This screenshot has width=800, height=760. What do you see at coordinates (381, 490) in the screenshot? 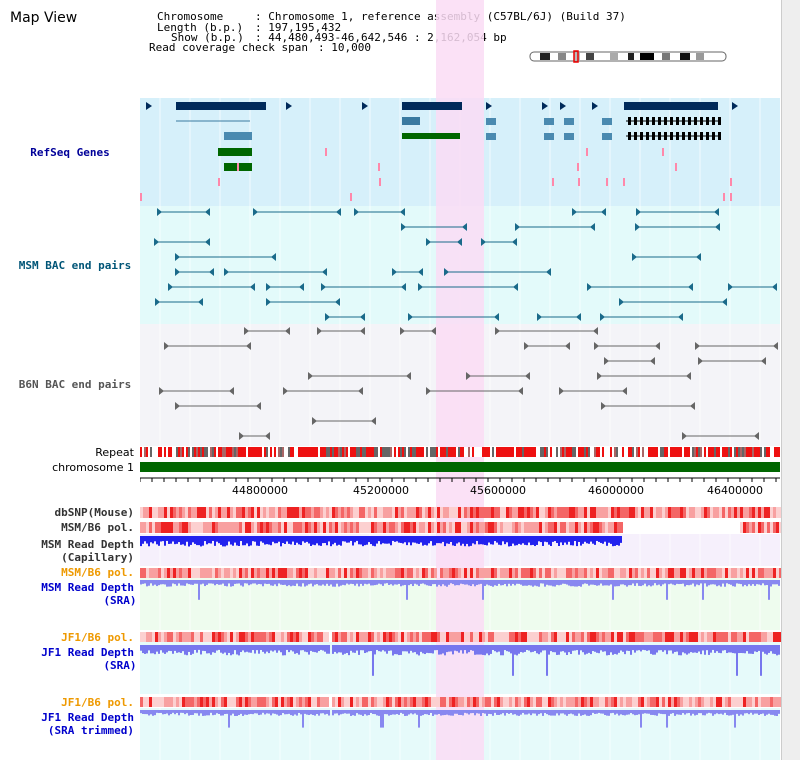
I see `axis-tick-label: 45200000` at bounding box center [381, 490].